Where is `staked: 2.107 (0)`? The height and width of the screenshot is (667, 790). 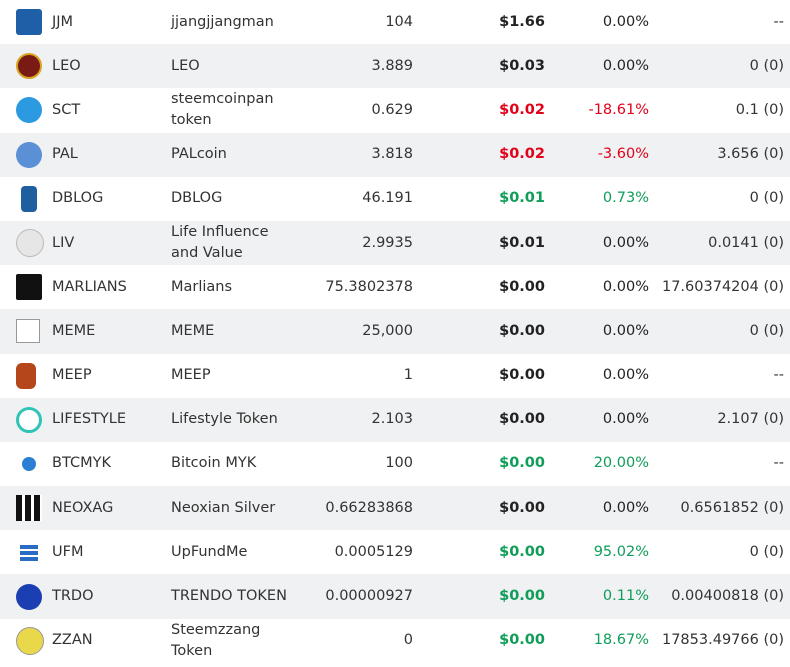 staked: 2.107 (0) is located at coordinates (750, 419).